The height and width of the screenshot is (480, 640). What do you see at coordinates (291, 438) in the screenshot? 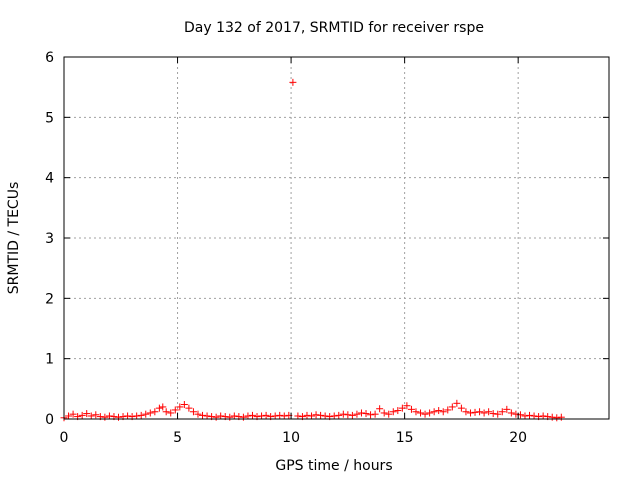
I see `x-tick-label: 10` at bounding box center [291, 438].